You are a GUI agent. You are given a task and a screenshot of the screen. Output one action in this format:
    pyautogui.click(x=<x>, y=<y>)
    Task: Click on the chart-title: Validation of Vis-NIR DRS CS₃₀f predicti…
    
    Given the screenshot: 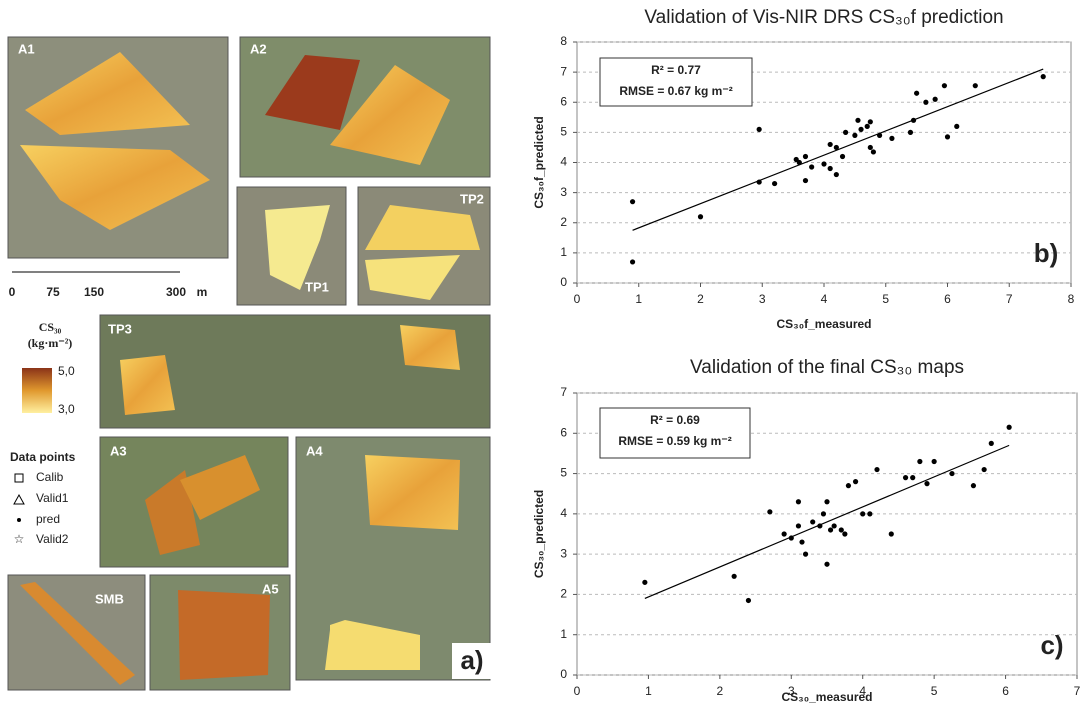 What is the action you would take?
    pyautogui.click(x=823, y=17)
    